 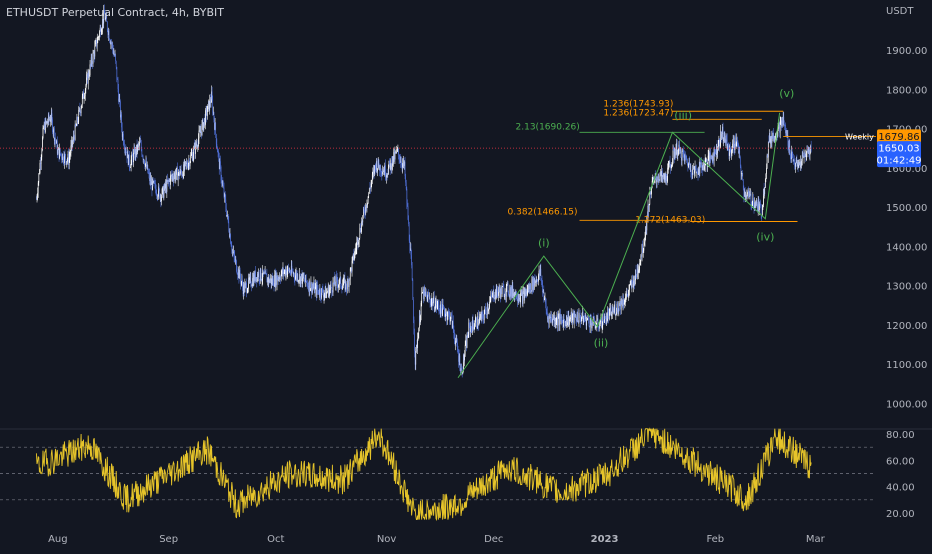 What do you see at coordinates (638, 113) in the screenshot?
I see `fib-level-label: 1.236(1723.47)` at bounding box center [638, 113].